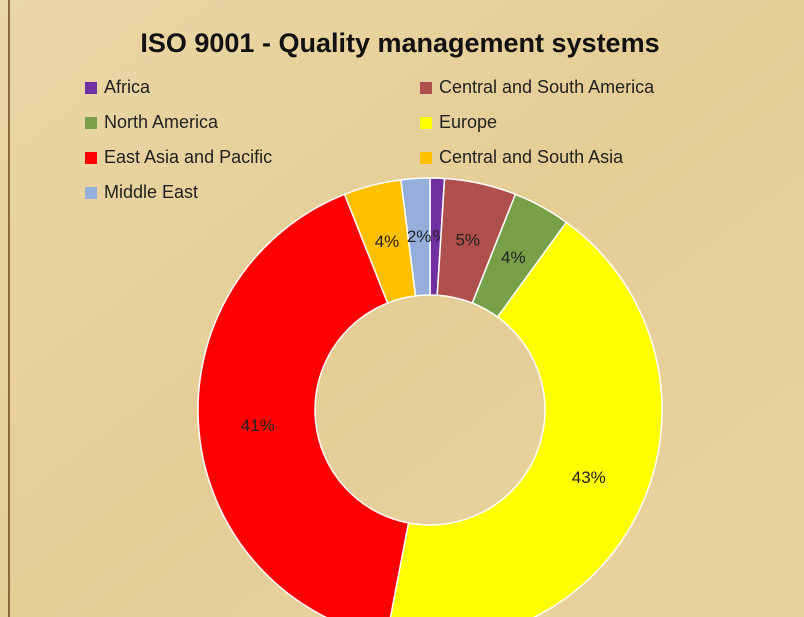 This screenshot has height=617, width=804. Describe the element at coordinates (468, 122) in the screenshot. I see `legend-label: Europe` at that location.